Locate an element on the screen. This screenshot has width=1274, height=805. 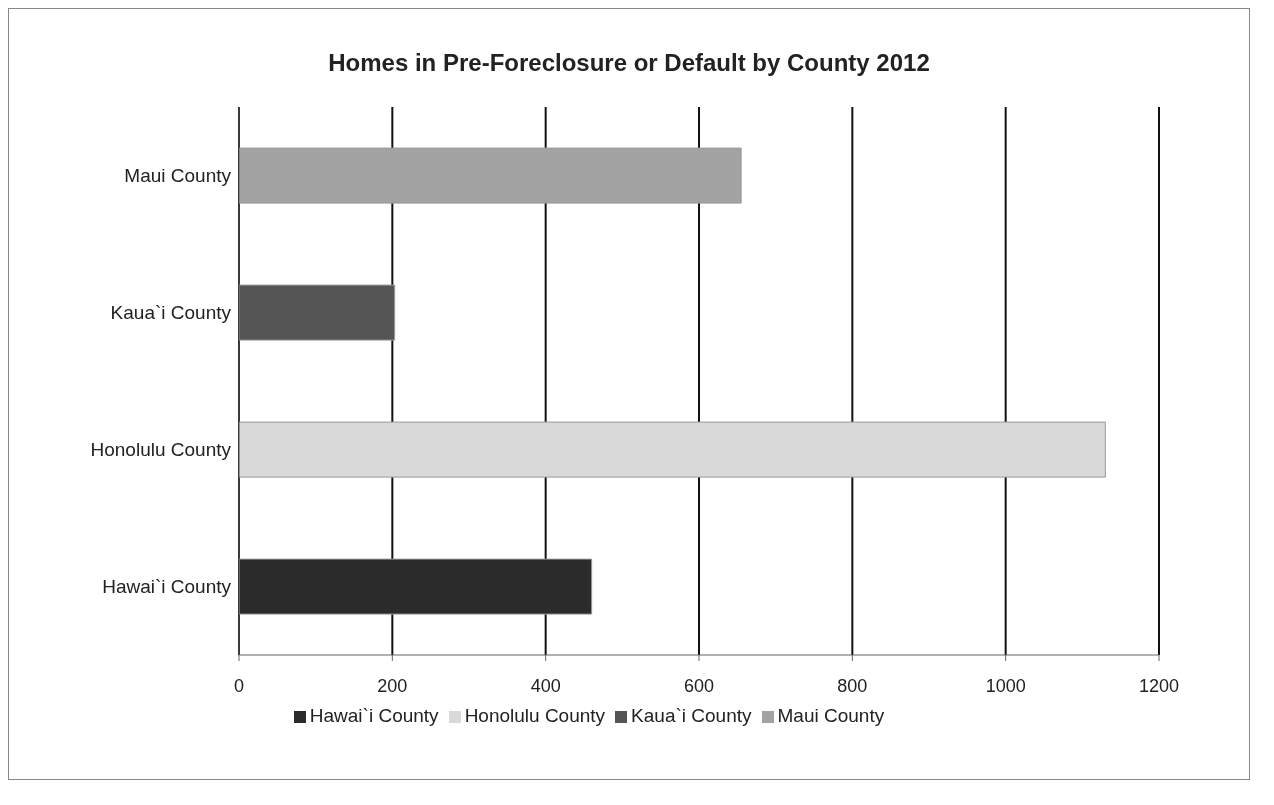
x-tick-label: 400 is located at coordinates (545, 685).